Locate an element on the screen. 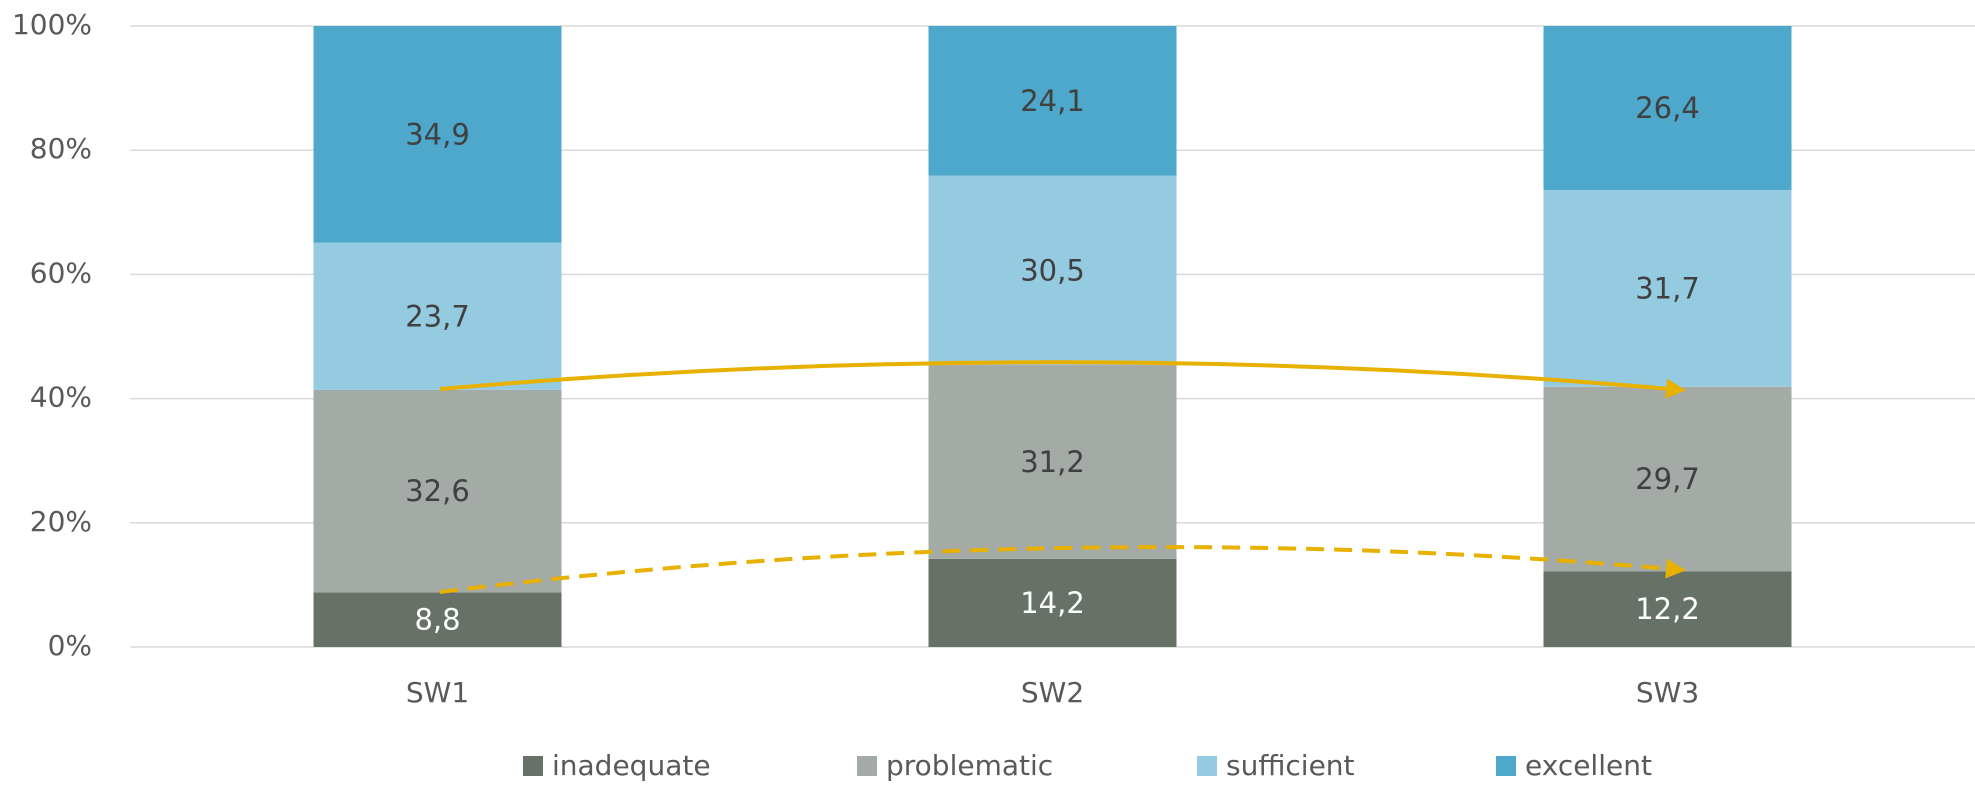 Image resolution: width=1975 pixels, height=786 pixels. data-label: 31,2 is located at coordinates (1052, 462).